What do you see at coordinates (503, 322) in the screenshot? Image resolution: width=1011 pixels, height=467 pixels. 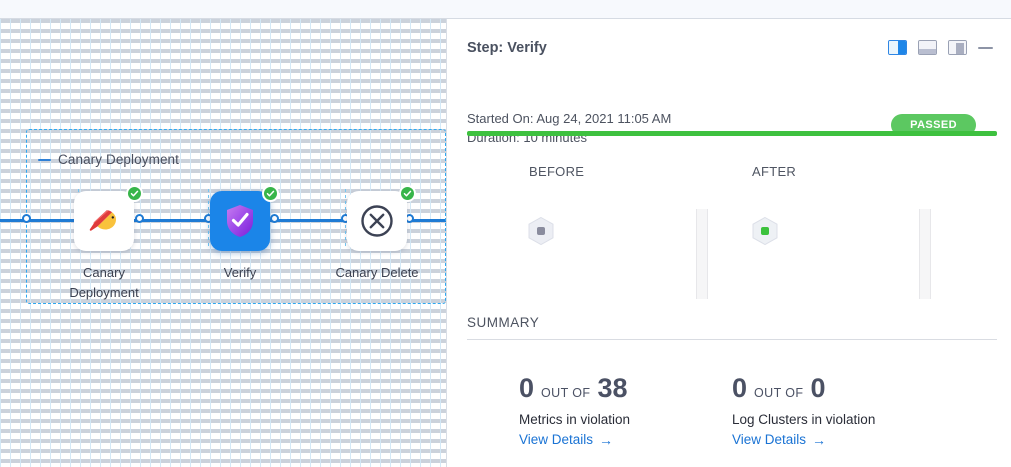 I see `summary-heading: SUMMARY` at bounding box center [503, 322].